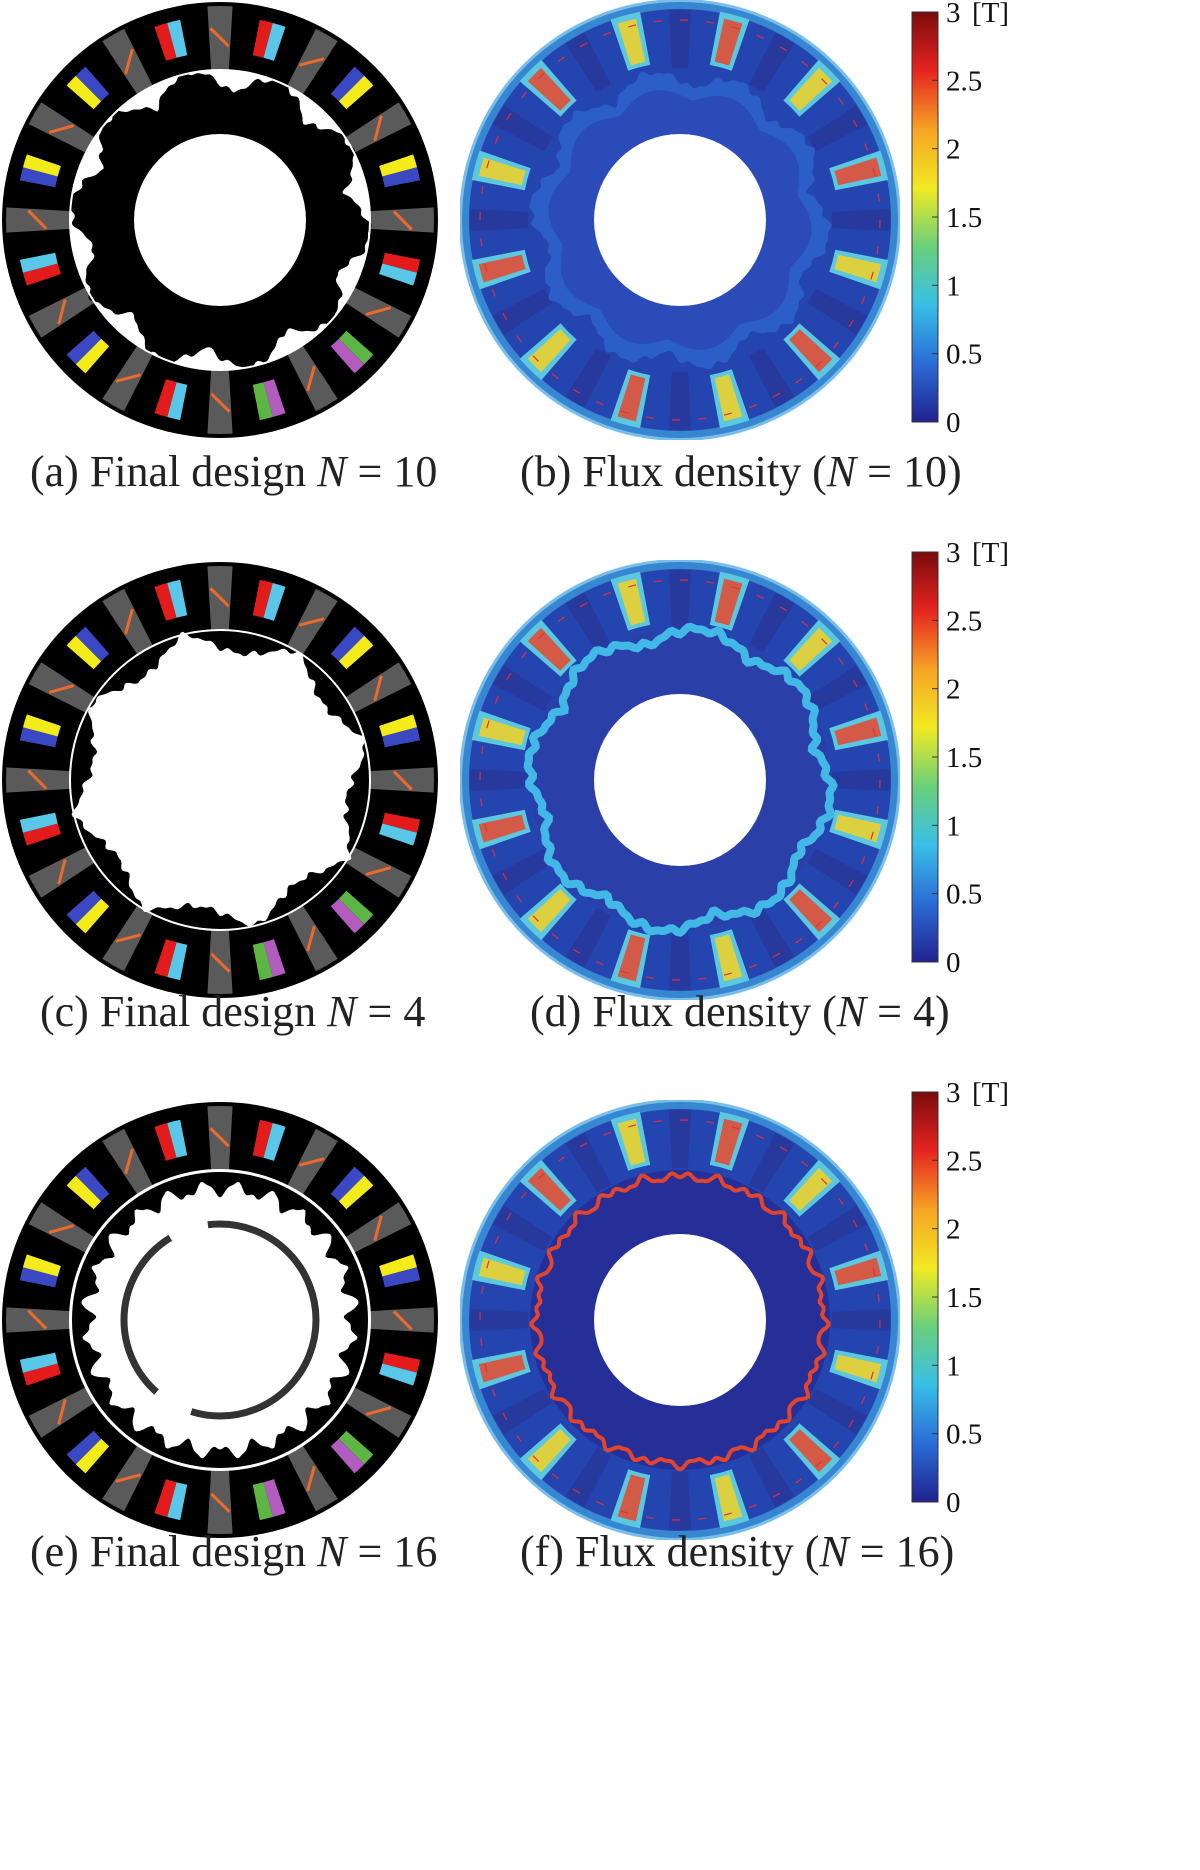 This screenshot has width=1200, height=1870. What do you see at coordinates (1050, 225) in the screenshot?
I see `colorbar-1: 3 2.5 2 1.5 1 0.5 0 [T]` at bounding box center [1050, 225].